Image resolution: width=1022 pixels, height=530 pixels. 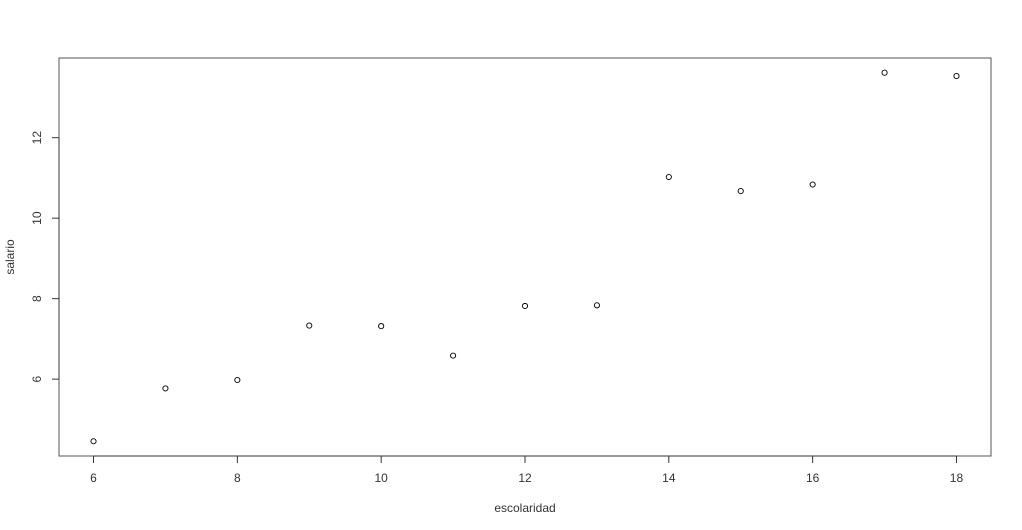 I want to click on x-tick-label: 8, so click(x=237, y=478).